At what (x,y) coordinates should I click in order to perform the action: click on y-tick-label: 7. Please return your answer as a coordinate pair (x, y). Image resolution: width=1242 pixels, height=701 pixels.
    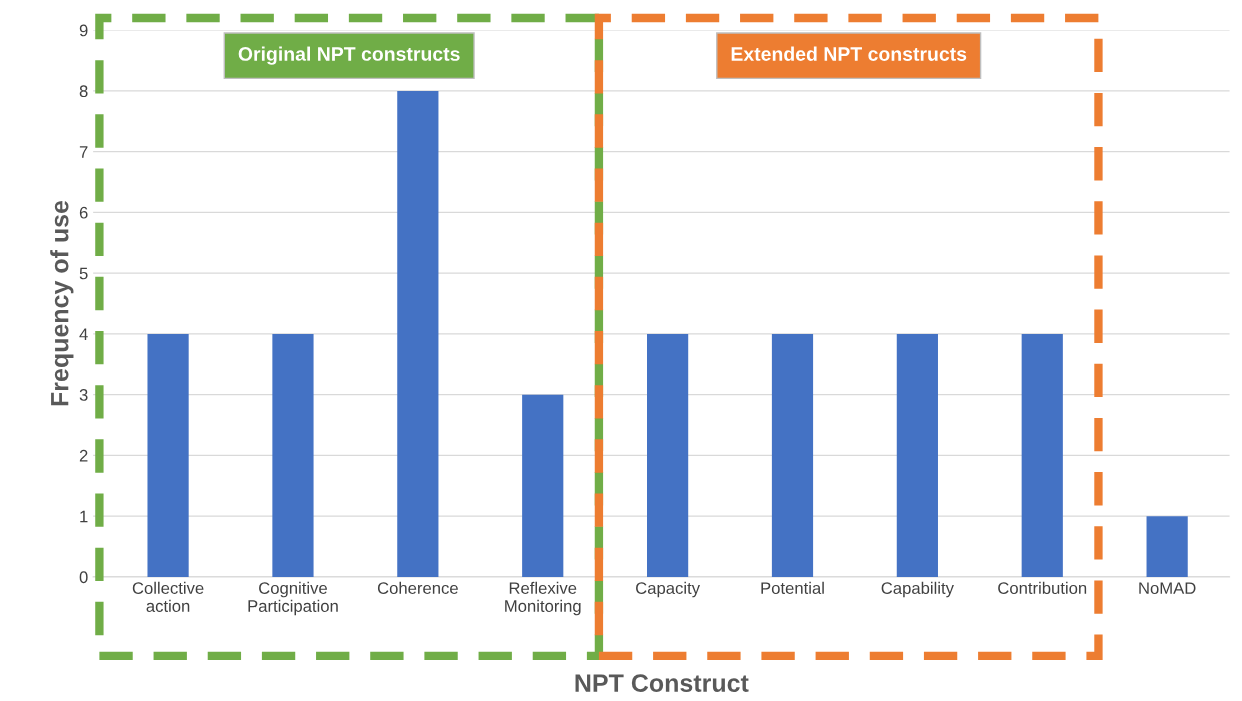
    Looking at the image, I should click on (83, 152).